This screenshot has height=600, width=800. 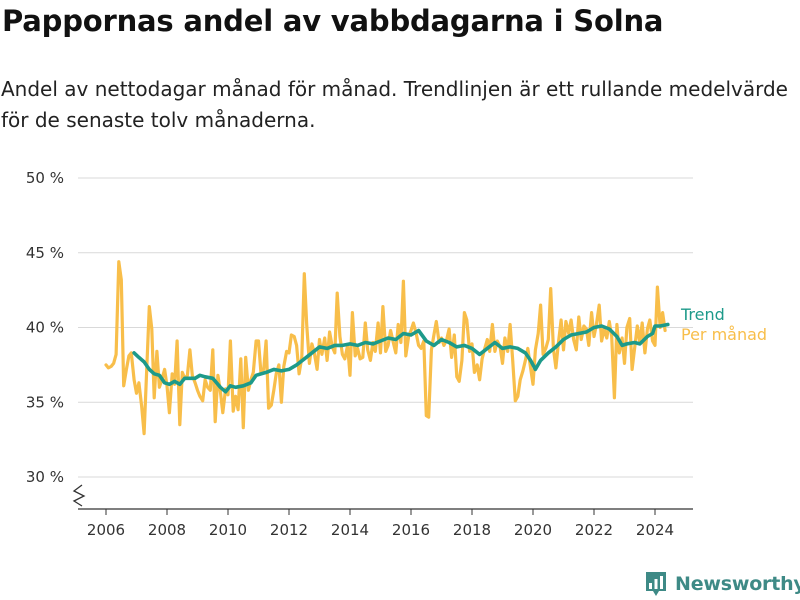 I want to click on x-tick-label: 2008, so click(x=167, y=530).